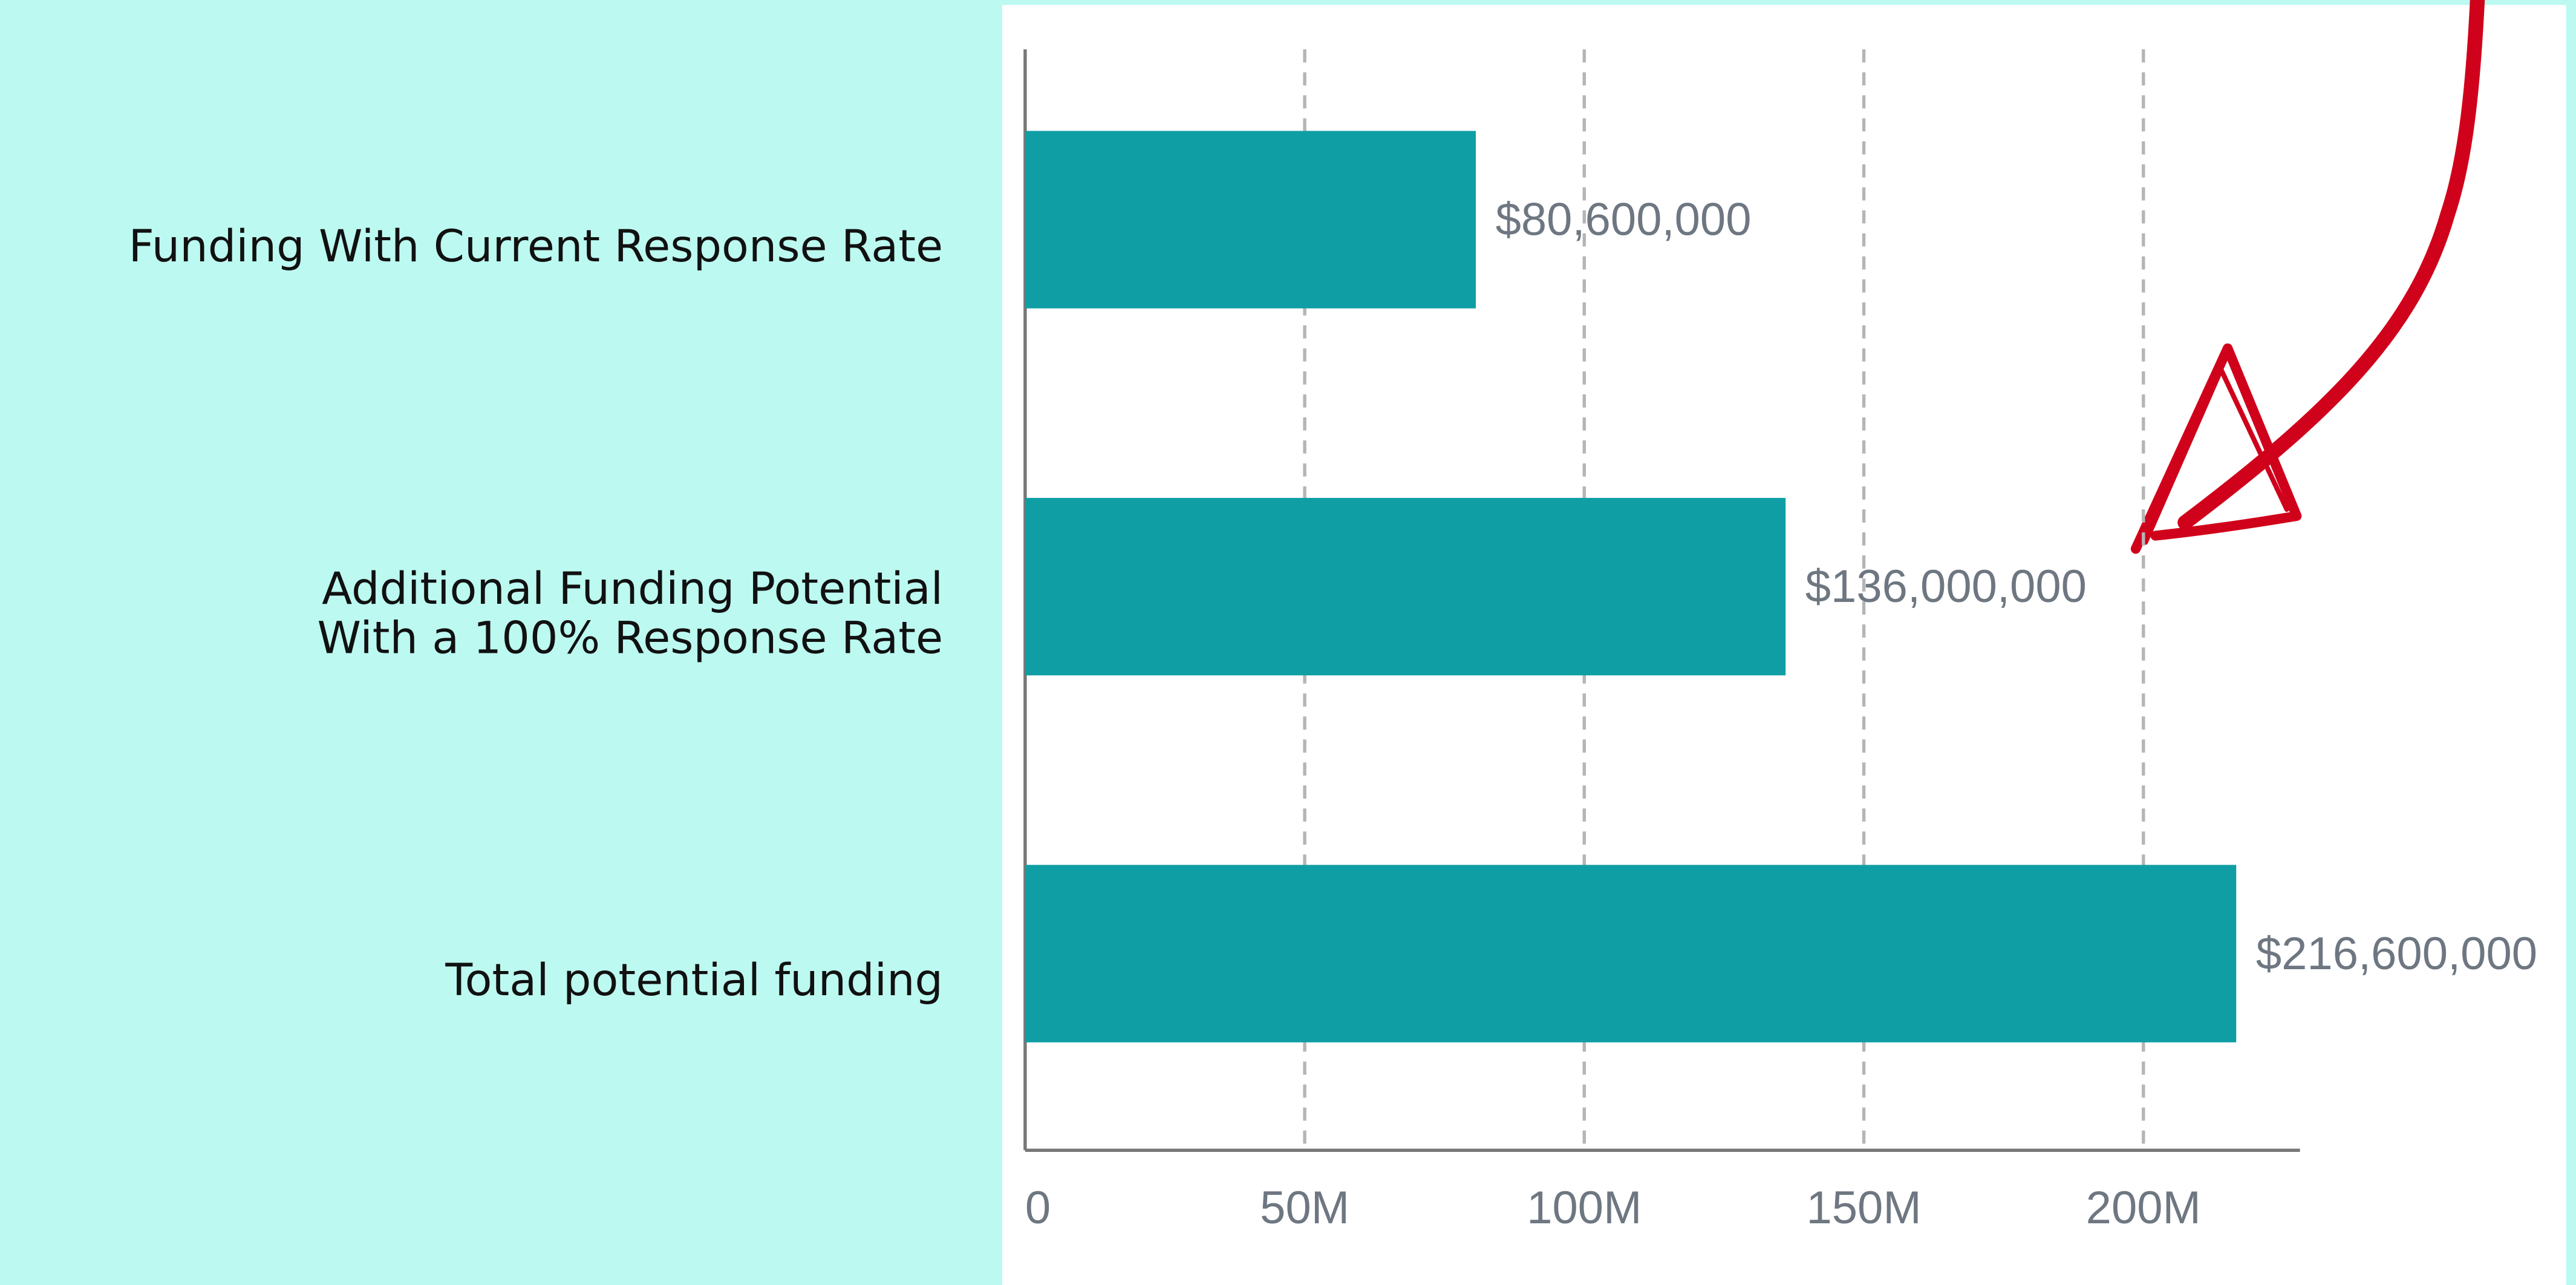 This screenshot has height=1285, width=2576. What do you see at coordinates (1038, 1208) in the screenshot?
I see `x-tick-label: 0` at bounding box center [1038, 1208].